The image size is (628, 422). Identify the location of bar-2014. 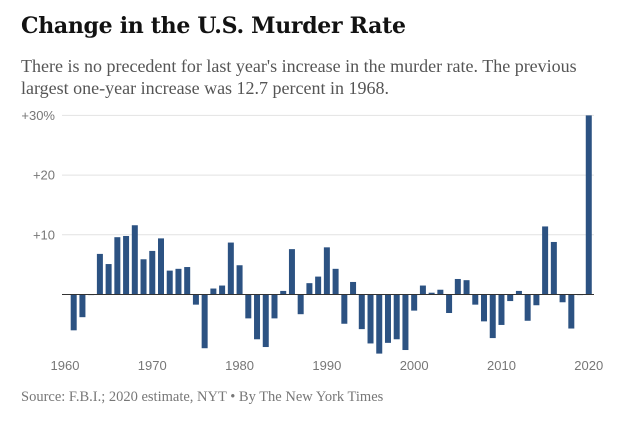
(536, 300).